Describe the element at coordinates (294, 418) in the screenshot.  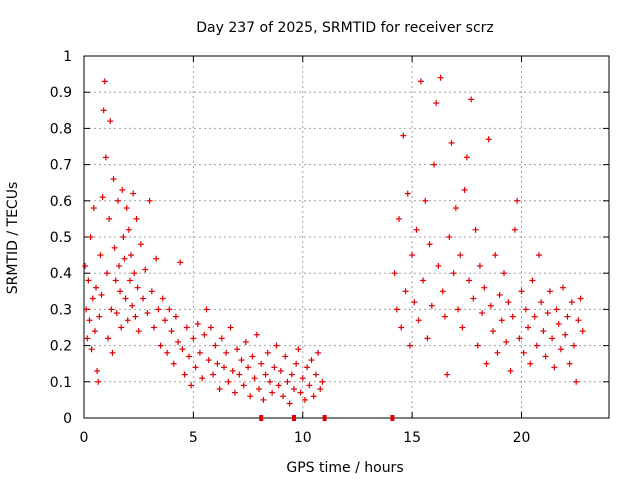
I see `axis-marker` at that location.